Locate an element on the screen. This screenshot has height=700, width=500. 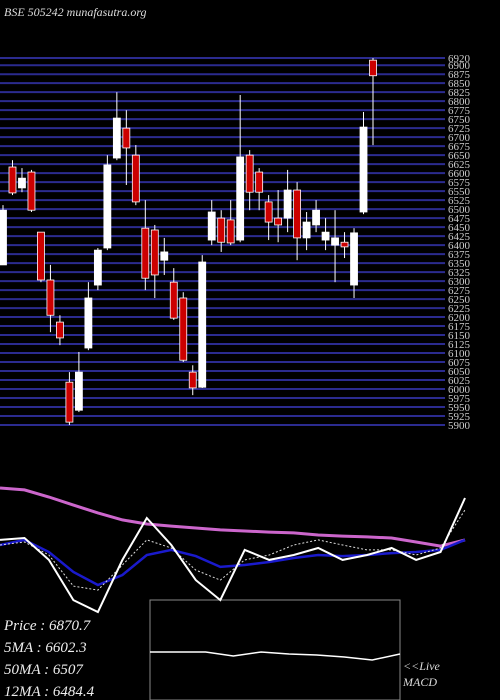
y-tick-label: 6025 is located at coordinates (459, 381).